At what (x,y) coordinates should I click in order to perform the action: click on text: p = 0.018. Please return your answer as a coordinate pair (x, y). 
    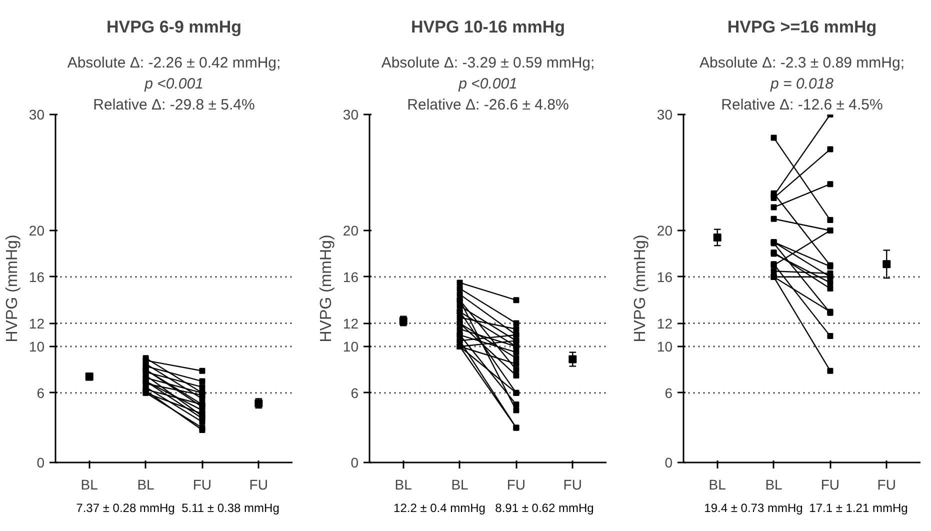
    Looking at the image, I should click on (802, 84).